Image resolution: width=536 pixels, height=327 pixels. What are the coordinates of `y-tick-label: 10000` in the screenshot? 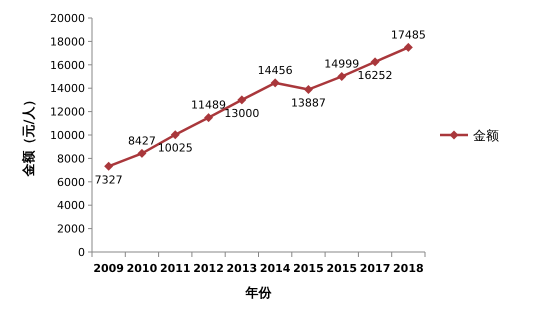 It's located at (67, 135).